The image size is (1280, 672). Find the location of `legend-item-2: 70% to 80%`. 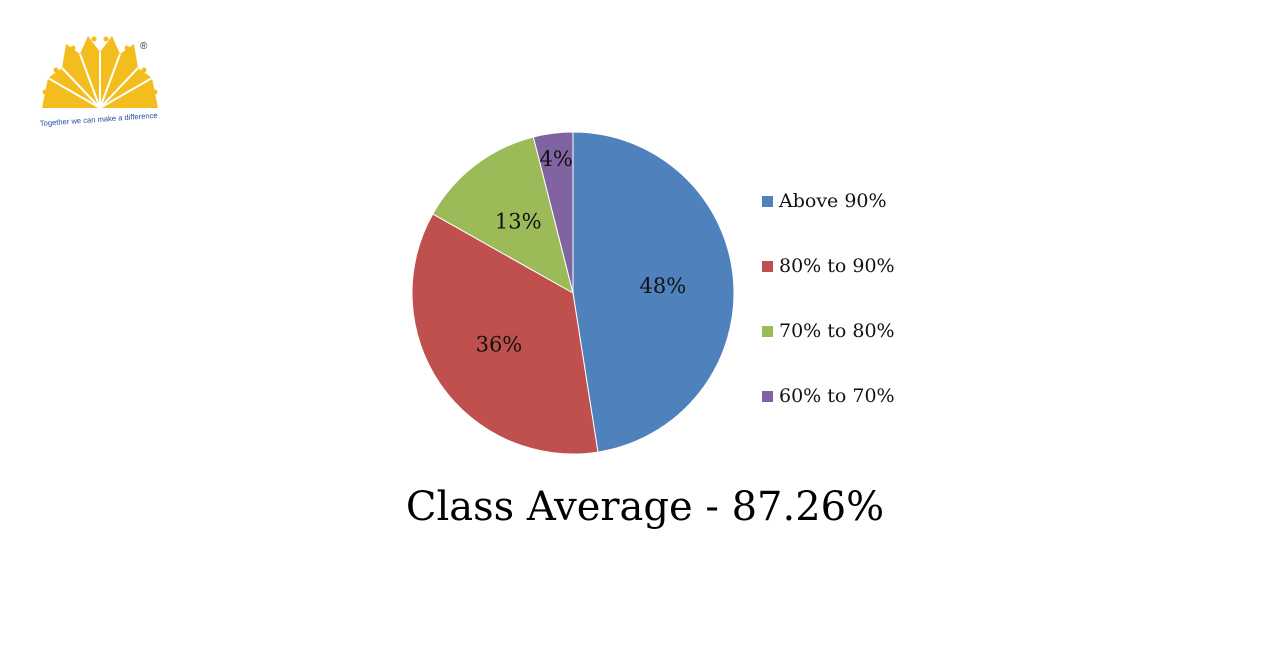

legend-item-2: 70% to 80% is located at coordinates (828, 331).